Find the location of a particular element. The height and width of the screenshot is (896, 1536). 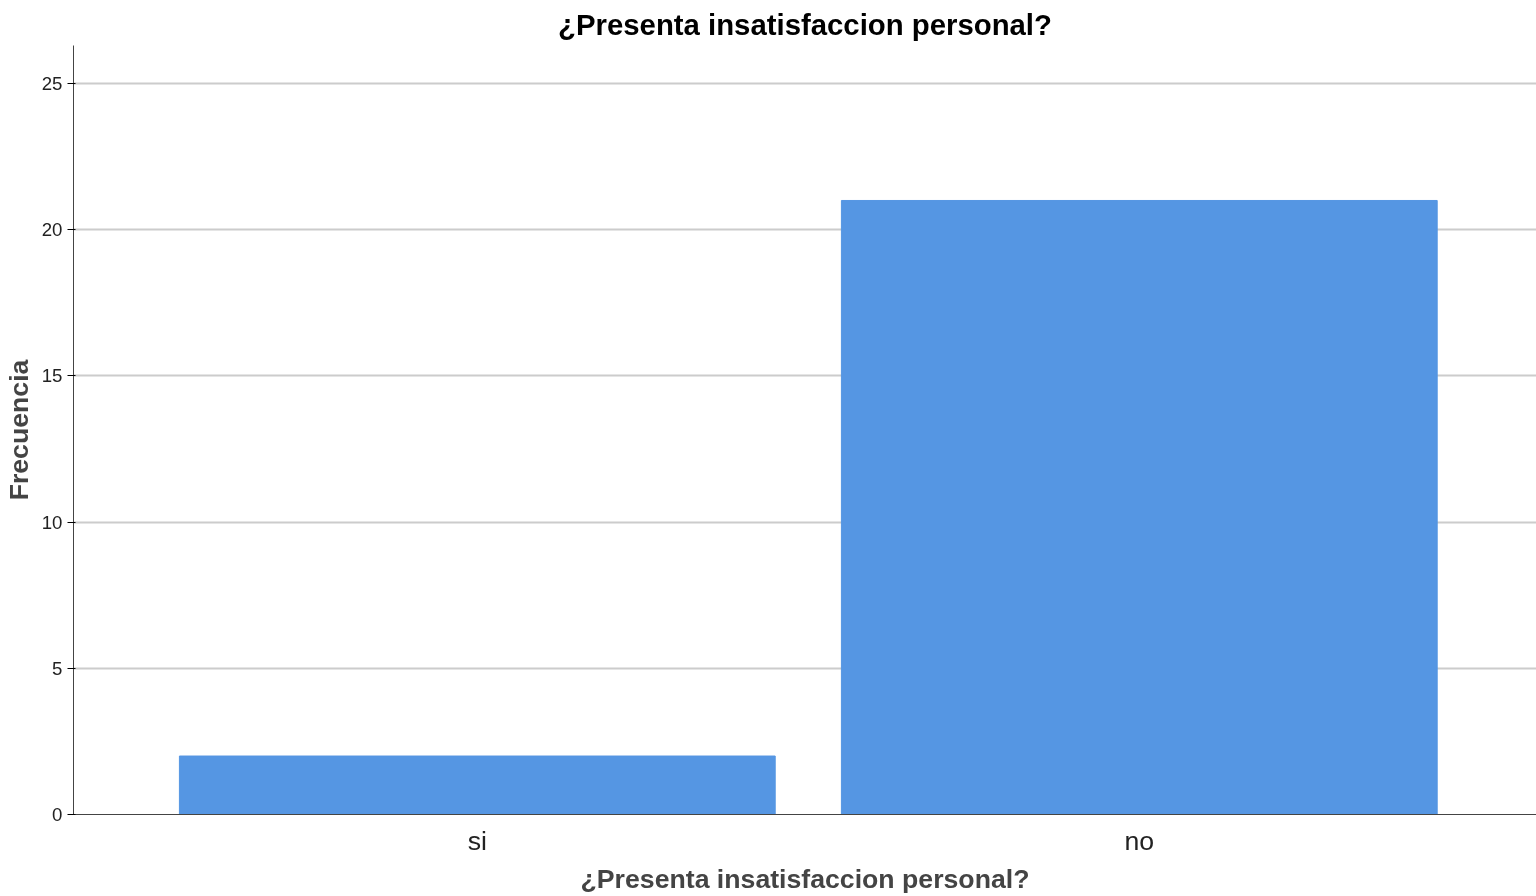

x-tick-label: si is located at coordinates (477, 840).